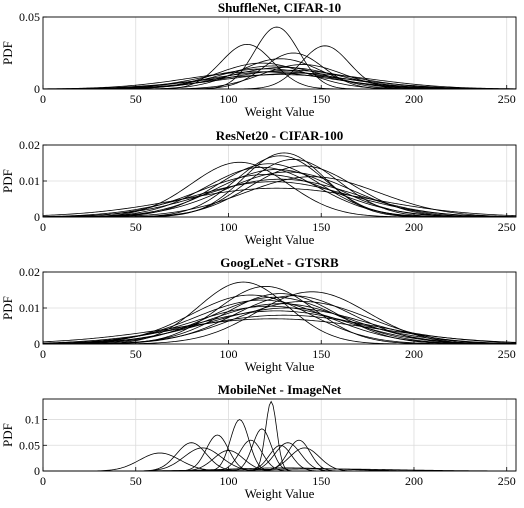  I want to click on subplot-title: MobileNet - ImageNet, so click(280, 389).